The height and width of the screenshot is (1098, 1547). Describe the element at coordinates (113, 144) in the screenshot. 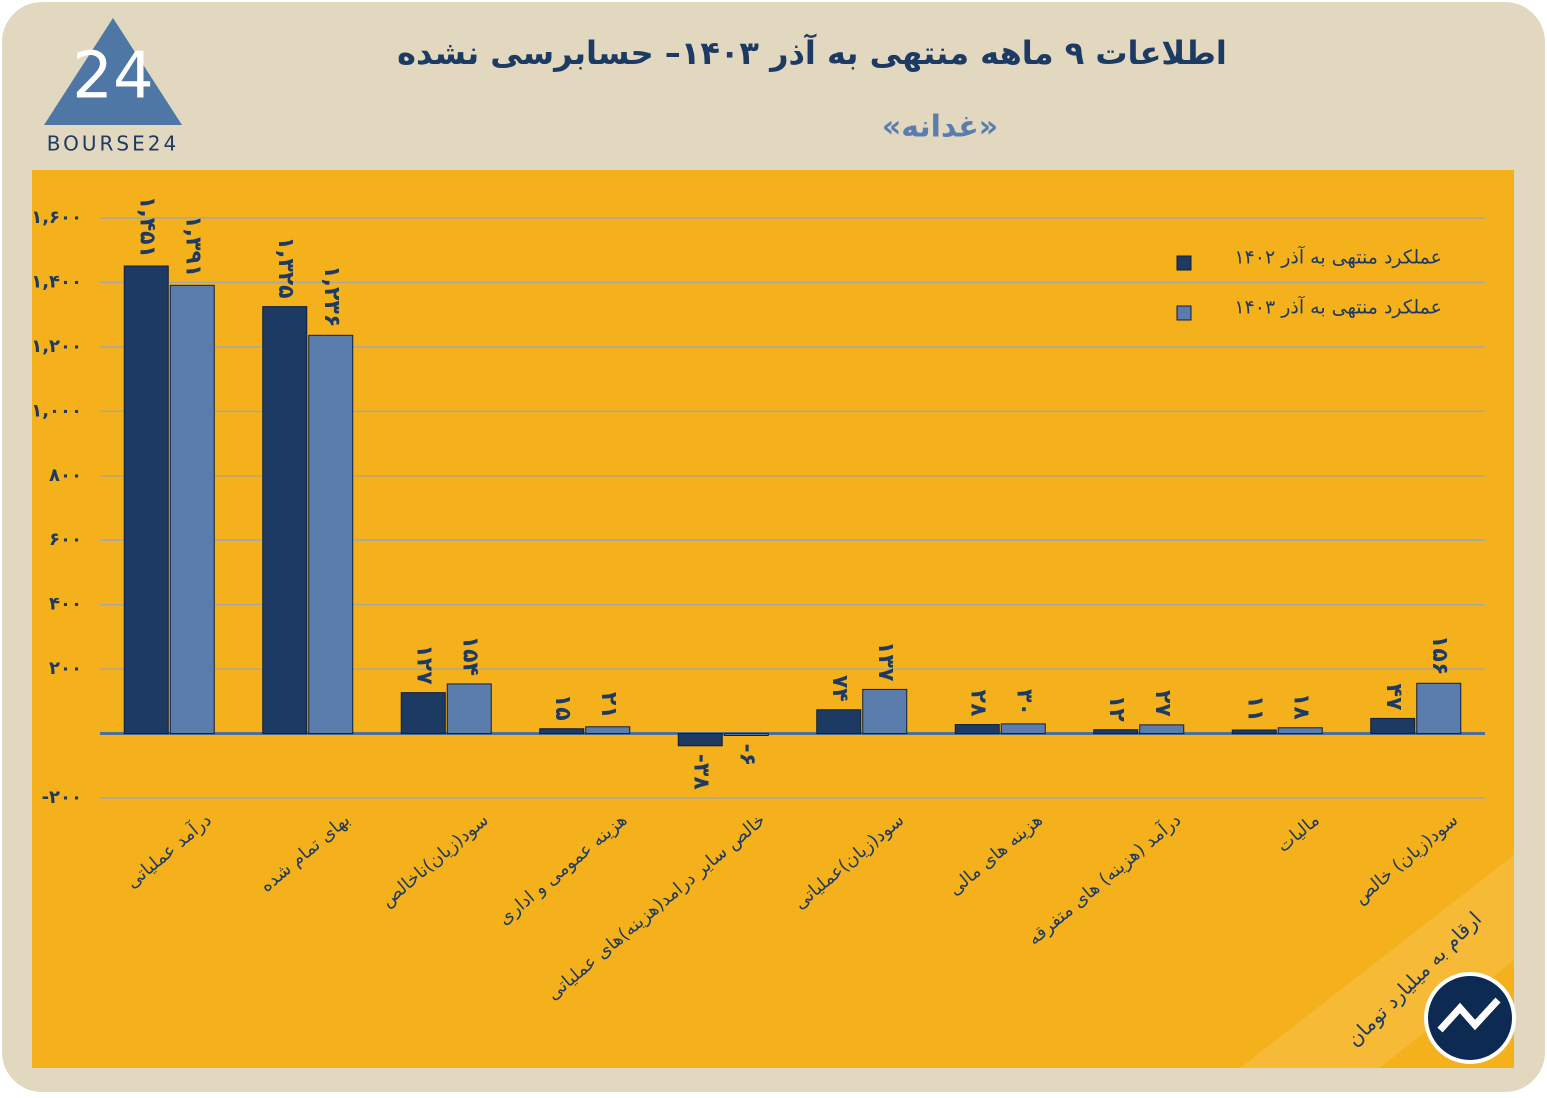

I see `logo-text: BOURSE24` at that location.